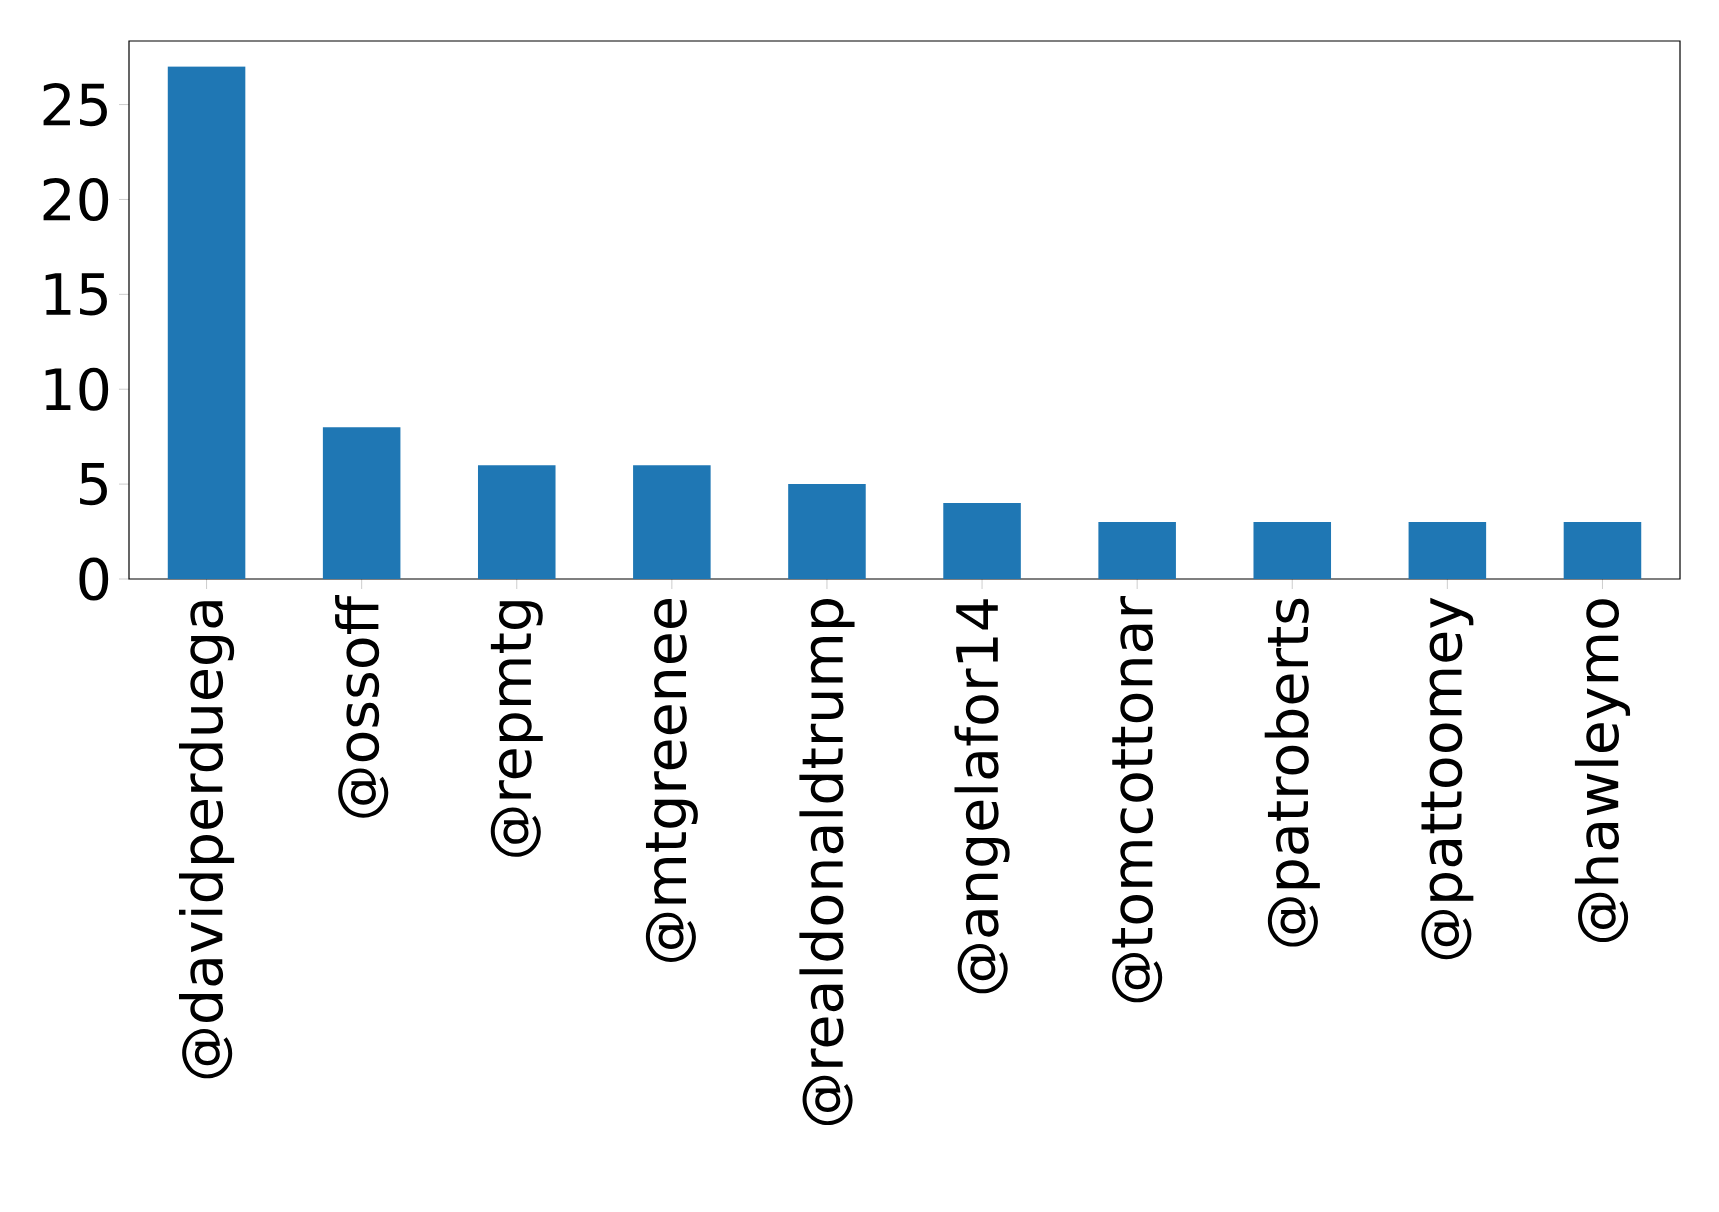  I want to click on x-tick-label: @pattoomey, so click(1447, 778).